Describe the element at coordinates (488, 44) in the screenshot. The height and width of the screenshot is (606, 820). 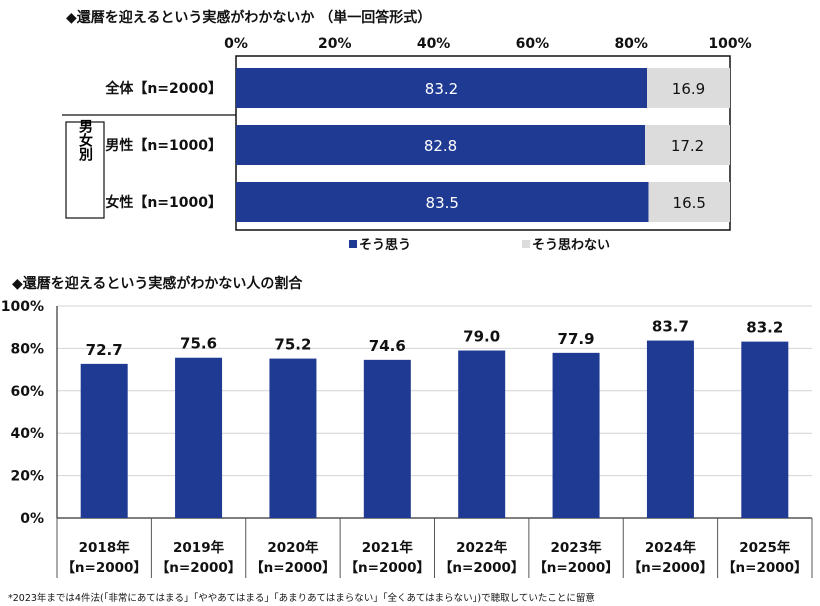
I see `chart1-x-ticks: 0% 20% 40% 60% 80% 100%` at that location.